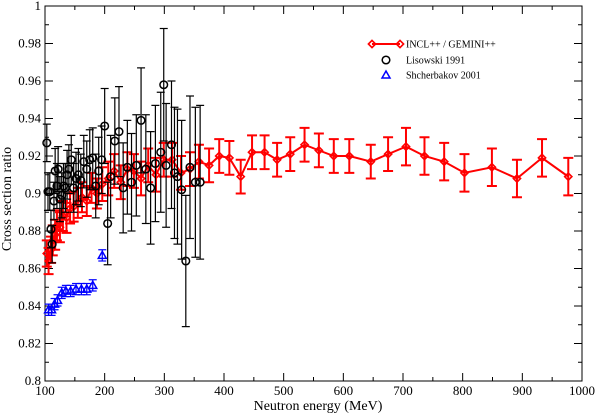 The image size is (599, 417). I want to click on y-tick-label: 0.94, so click(29, 118).